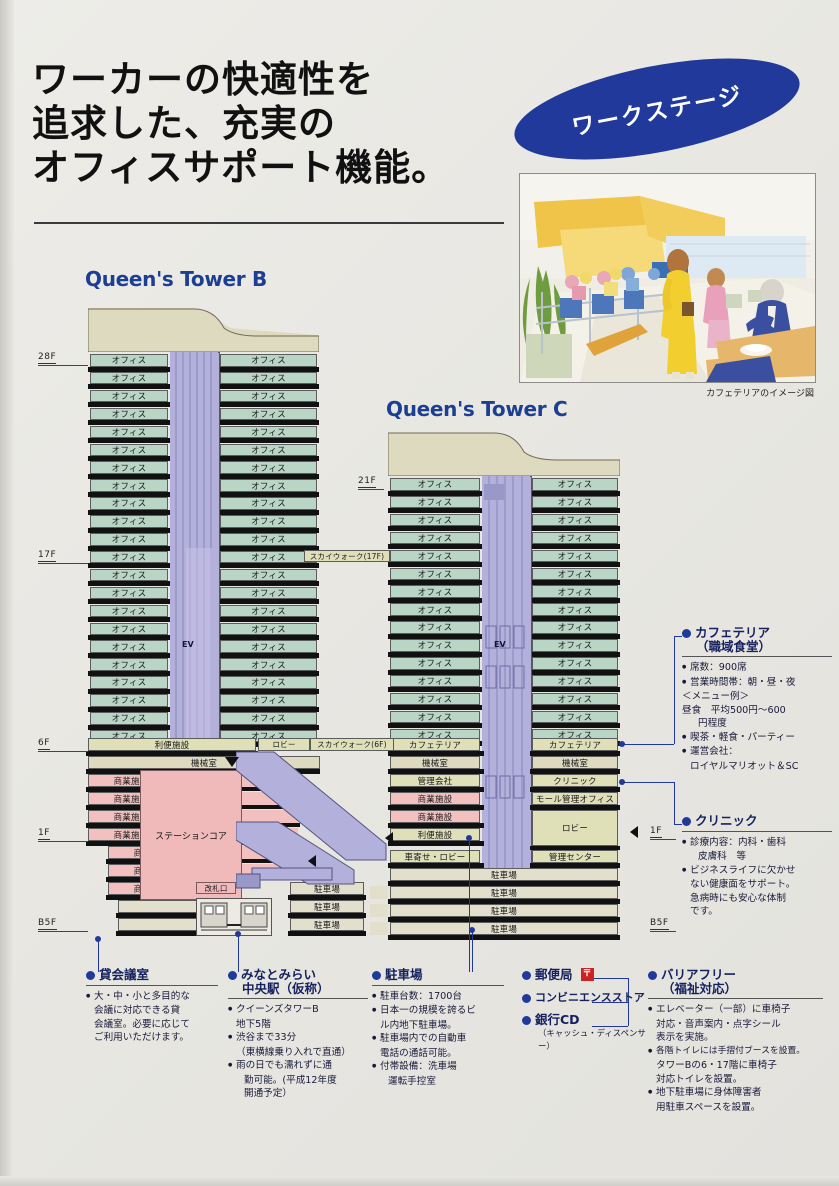  I want to click on leader-station-v, so click(238, 953).